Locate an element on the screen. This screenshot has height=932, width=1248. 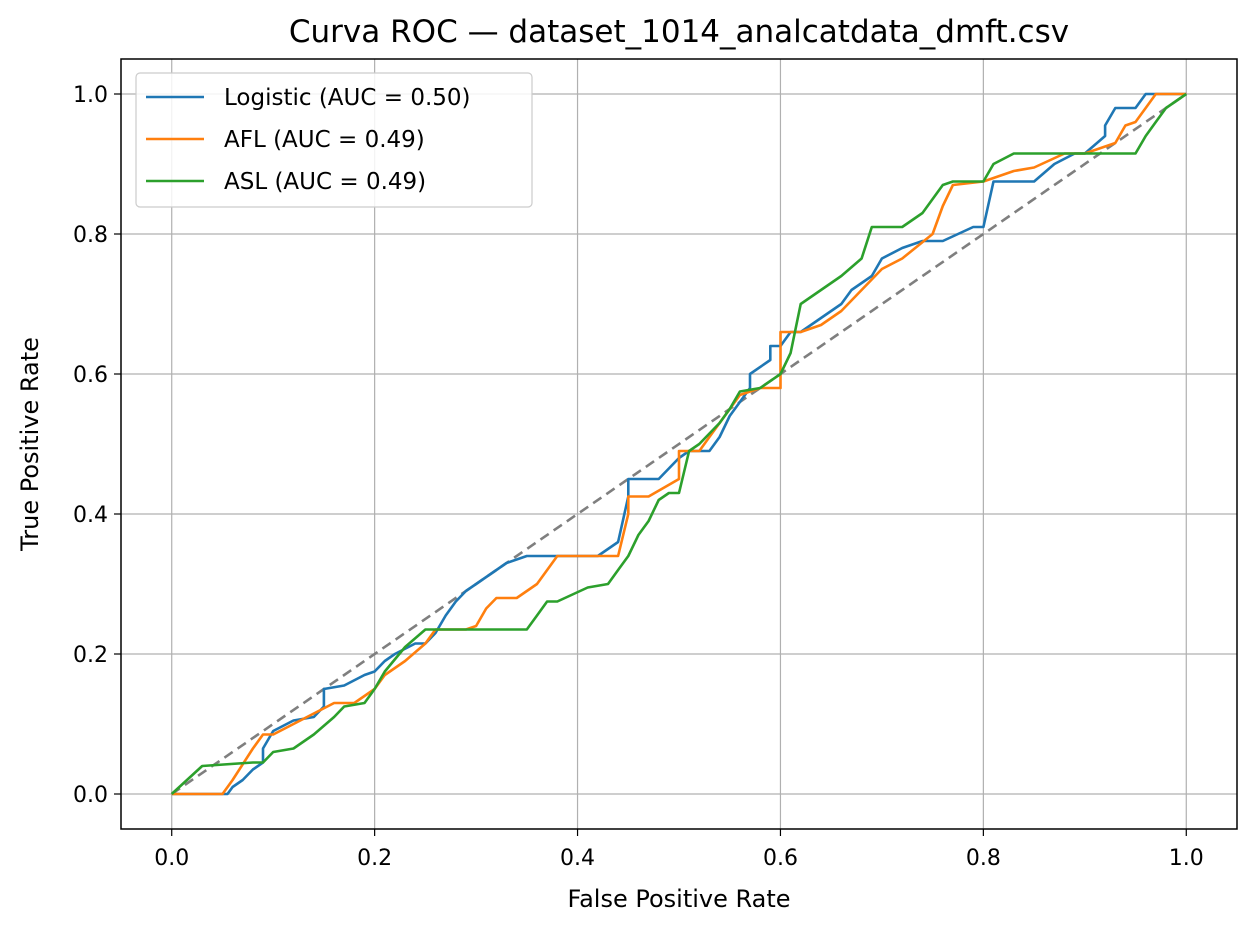
legend-label: ASL (AUC = 0.49) is located at coordinates (325, 182).